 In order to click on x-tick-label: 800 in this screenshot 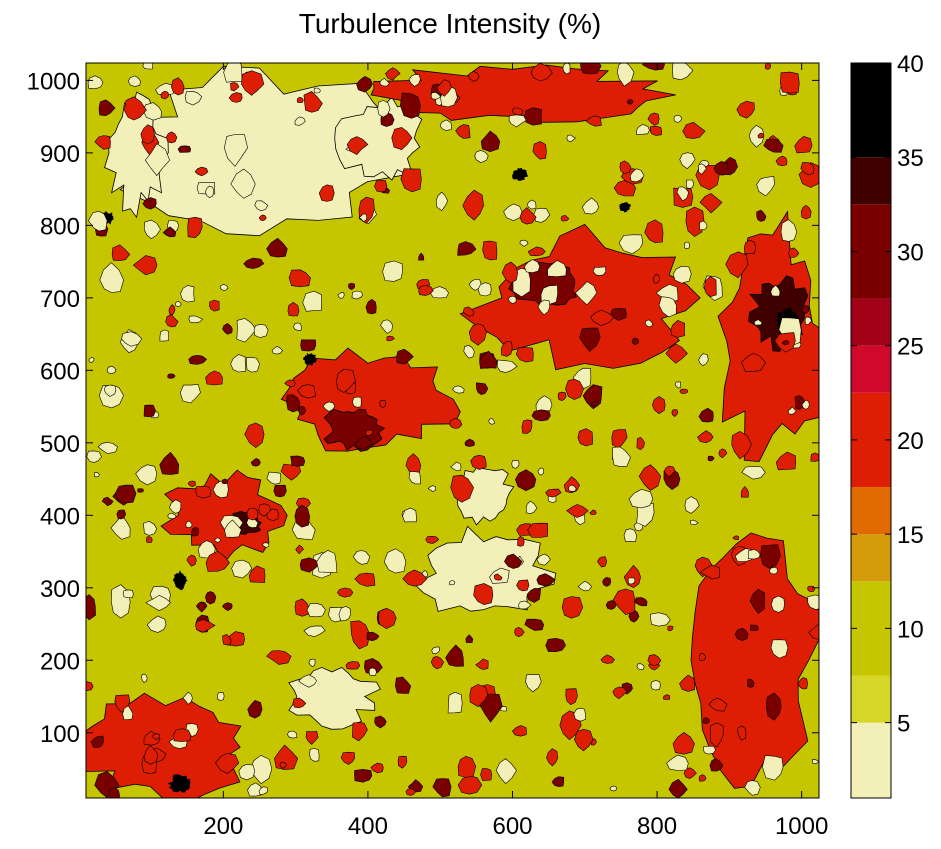, I will do `click(657, 826)`.